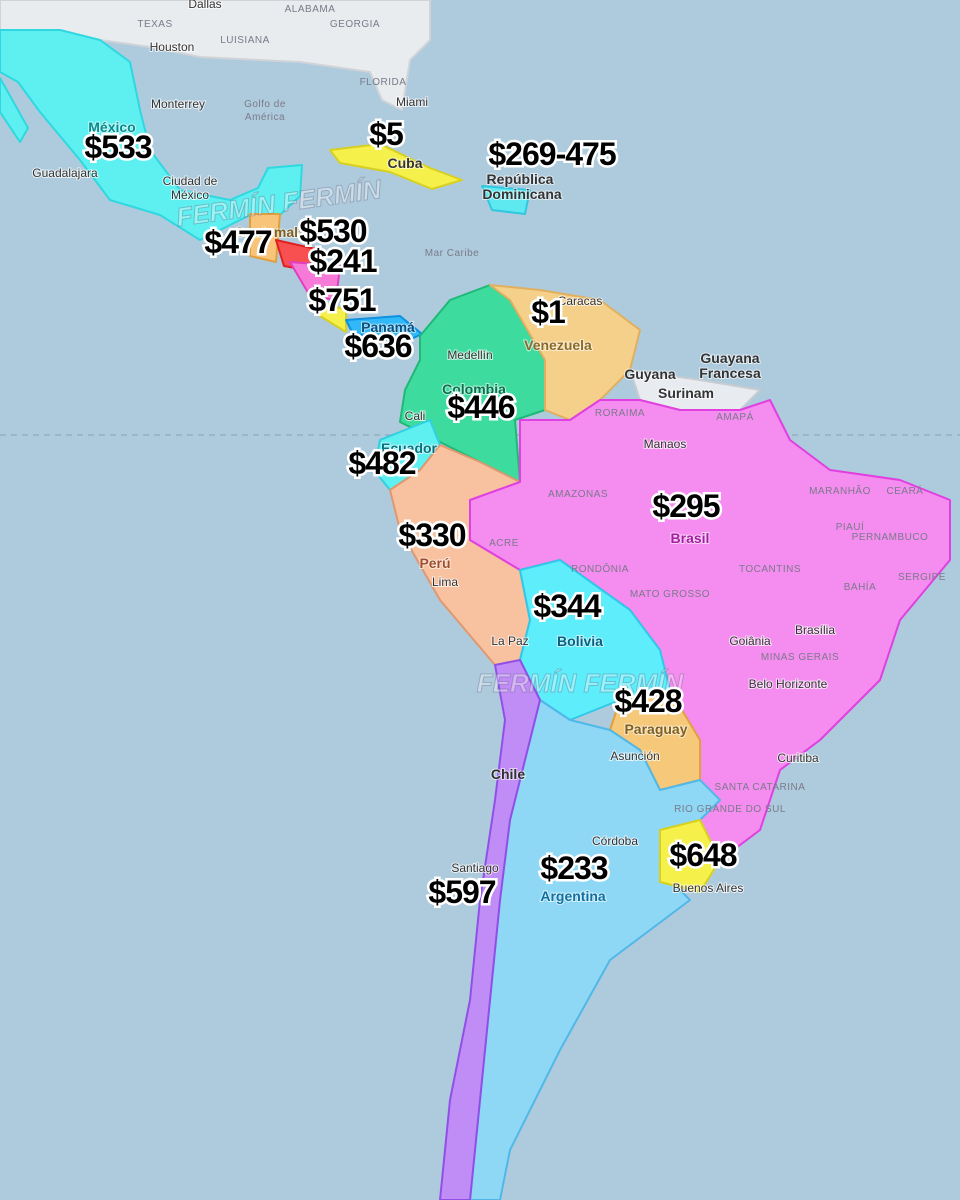 The width and height of the screenshot is (960, 1200). What do you see at coordinates (386, 134) in the screenshot?
I see `price-label: $5` at bounding box center [386, 134].